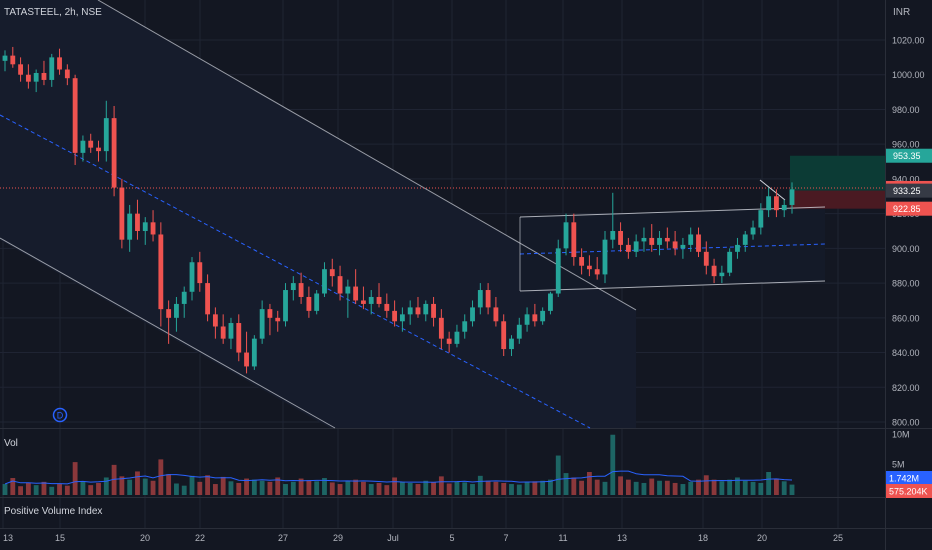  I want to click on stop-loss-zone, so click(837, 199).